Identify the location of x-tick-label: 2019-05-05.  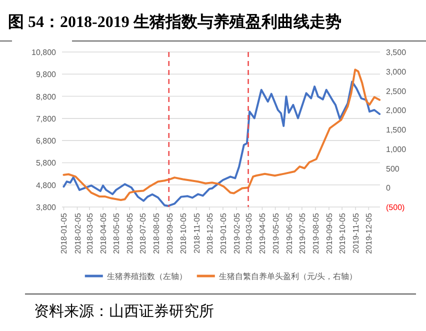
(275, 233).